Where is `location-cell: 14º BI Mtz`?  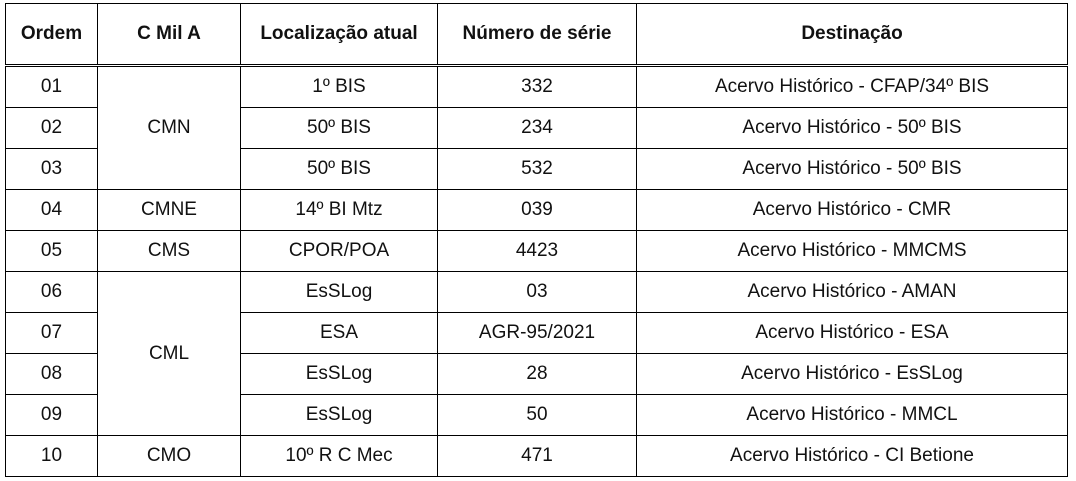
location-cell: 14º BI Mtz is located at coordinates (339, 210).